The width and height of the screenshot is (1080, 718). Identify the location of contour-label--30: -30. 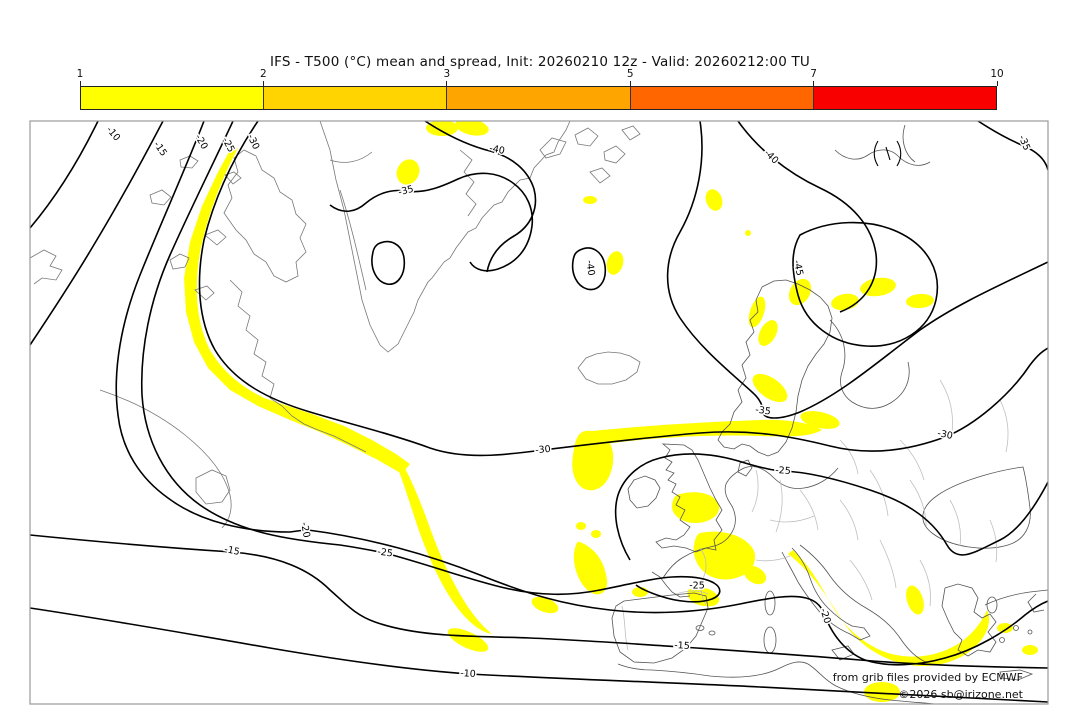
(944, 435).